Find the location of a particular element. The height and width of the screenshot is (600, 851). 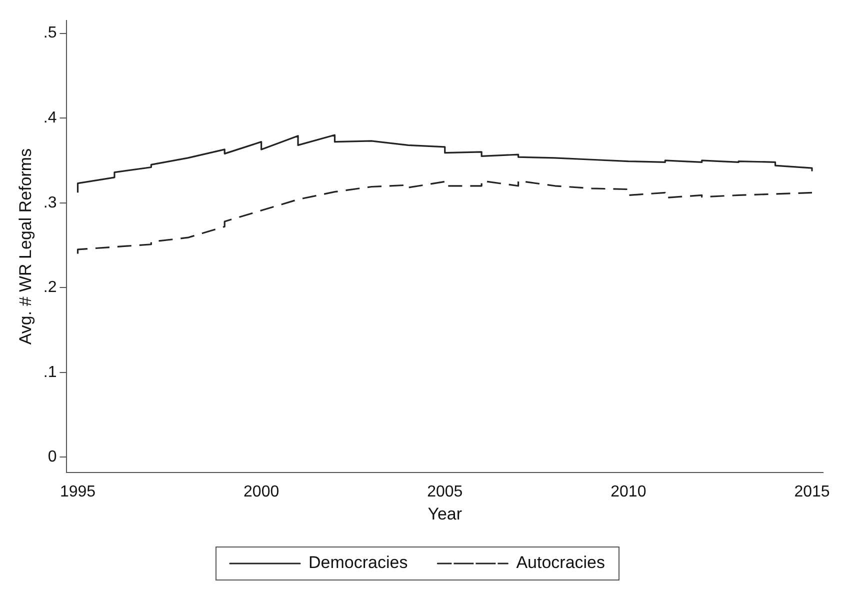

legend-label: Democracies is located at coordinates (358, 562).